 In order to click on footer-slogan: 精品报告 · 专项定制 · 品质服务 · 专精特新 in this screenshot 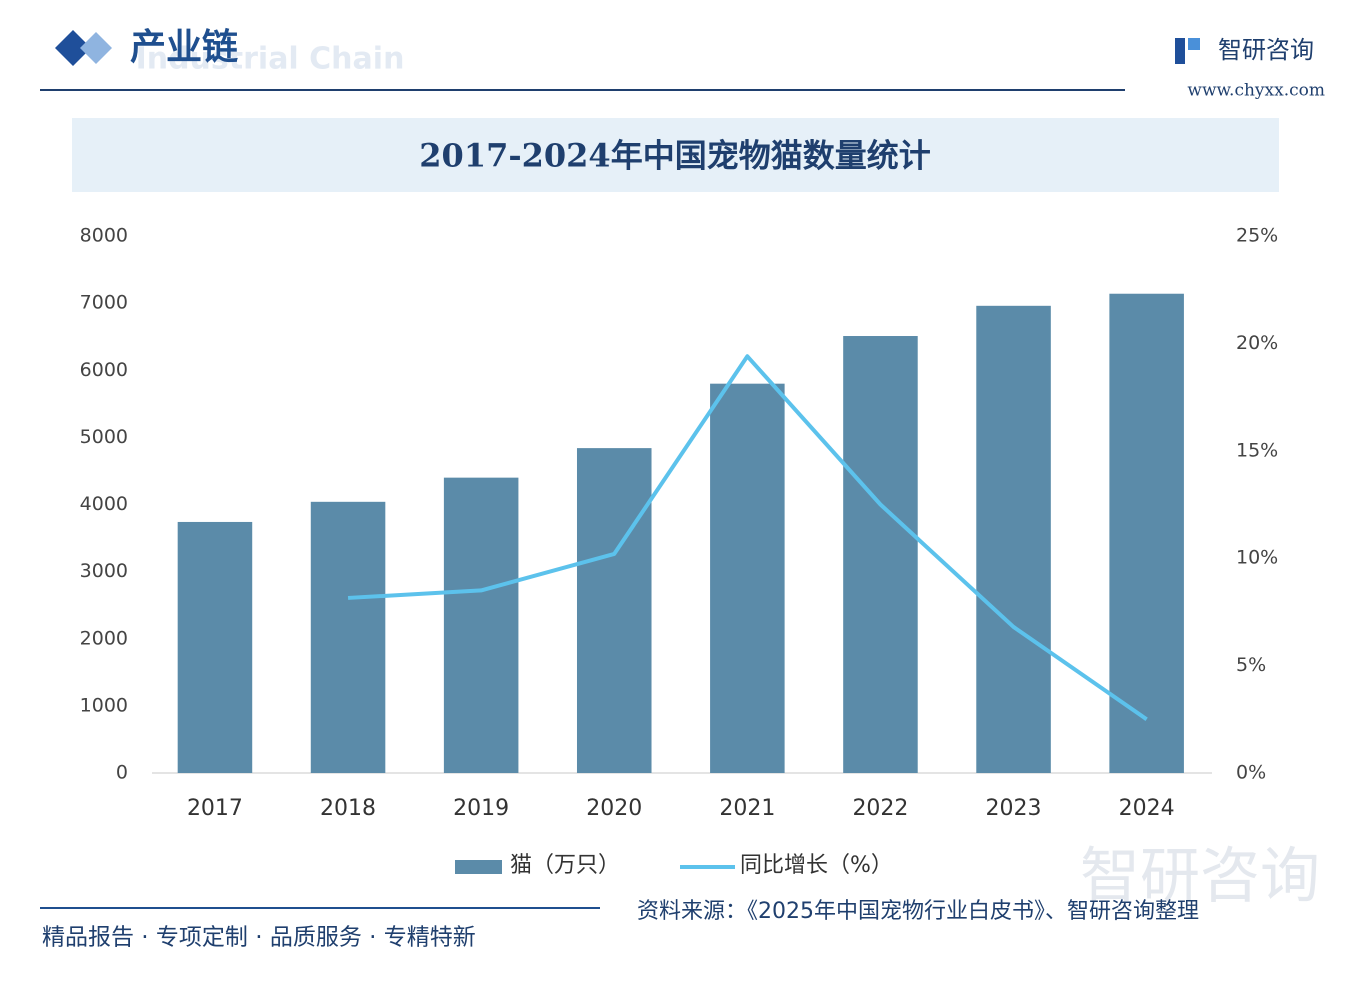, I will do `click(259, 938)`.